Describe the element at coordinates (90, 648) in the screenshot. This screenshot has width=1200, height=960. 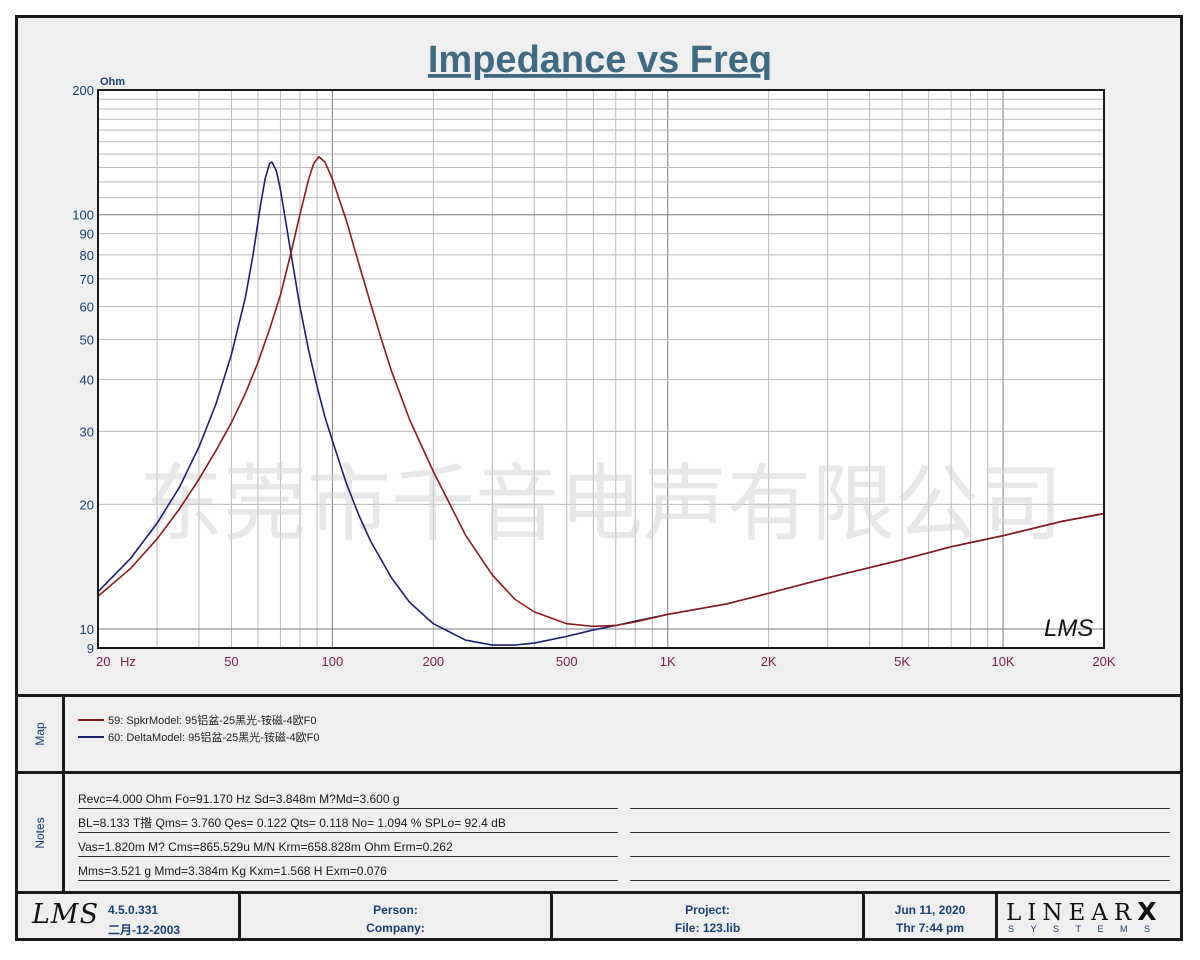
I see `y-tick-label: 9` at that location.